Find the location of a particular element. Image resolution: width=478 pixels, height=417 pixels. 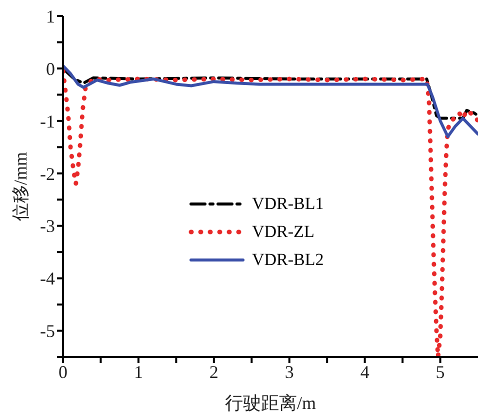

x-tick-label: 2 is located at coordinates (213, 372).